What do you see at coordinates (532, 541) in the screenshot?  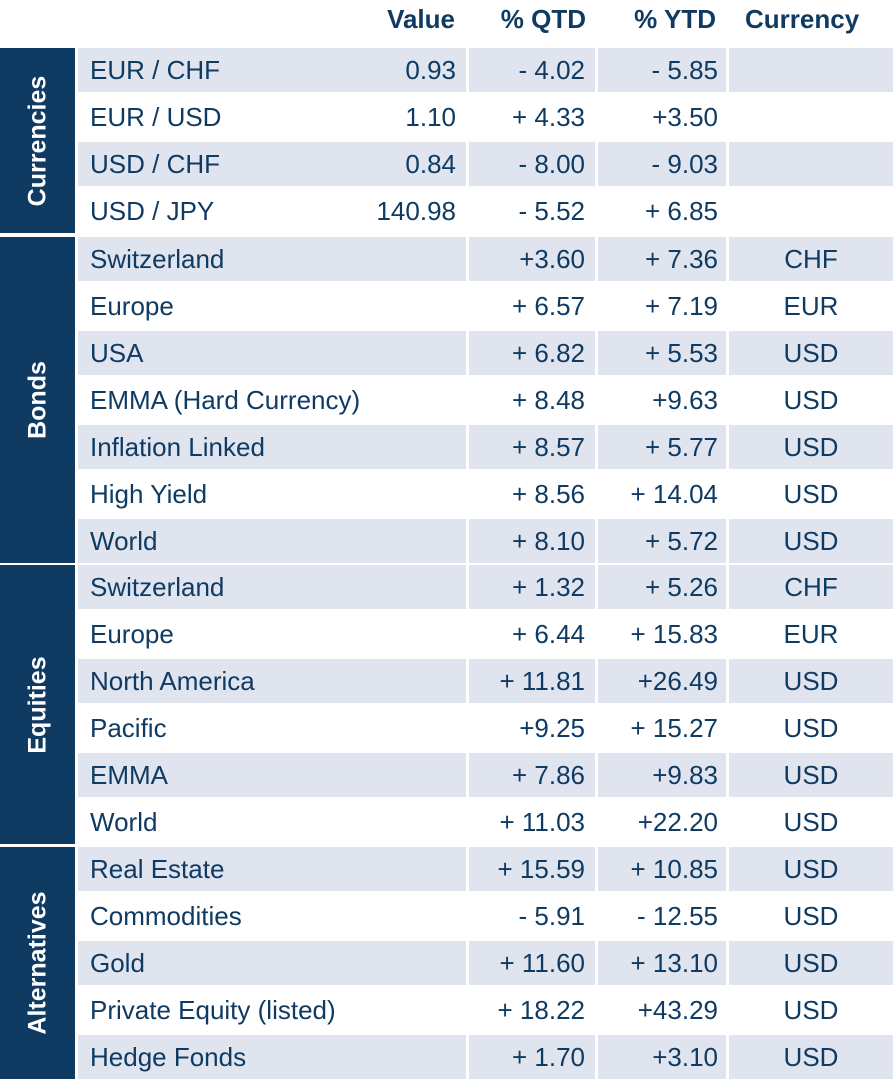 I see `row-qtd: + 8.10` at bounding box center [532, 541].